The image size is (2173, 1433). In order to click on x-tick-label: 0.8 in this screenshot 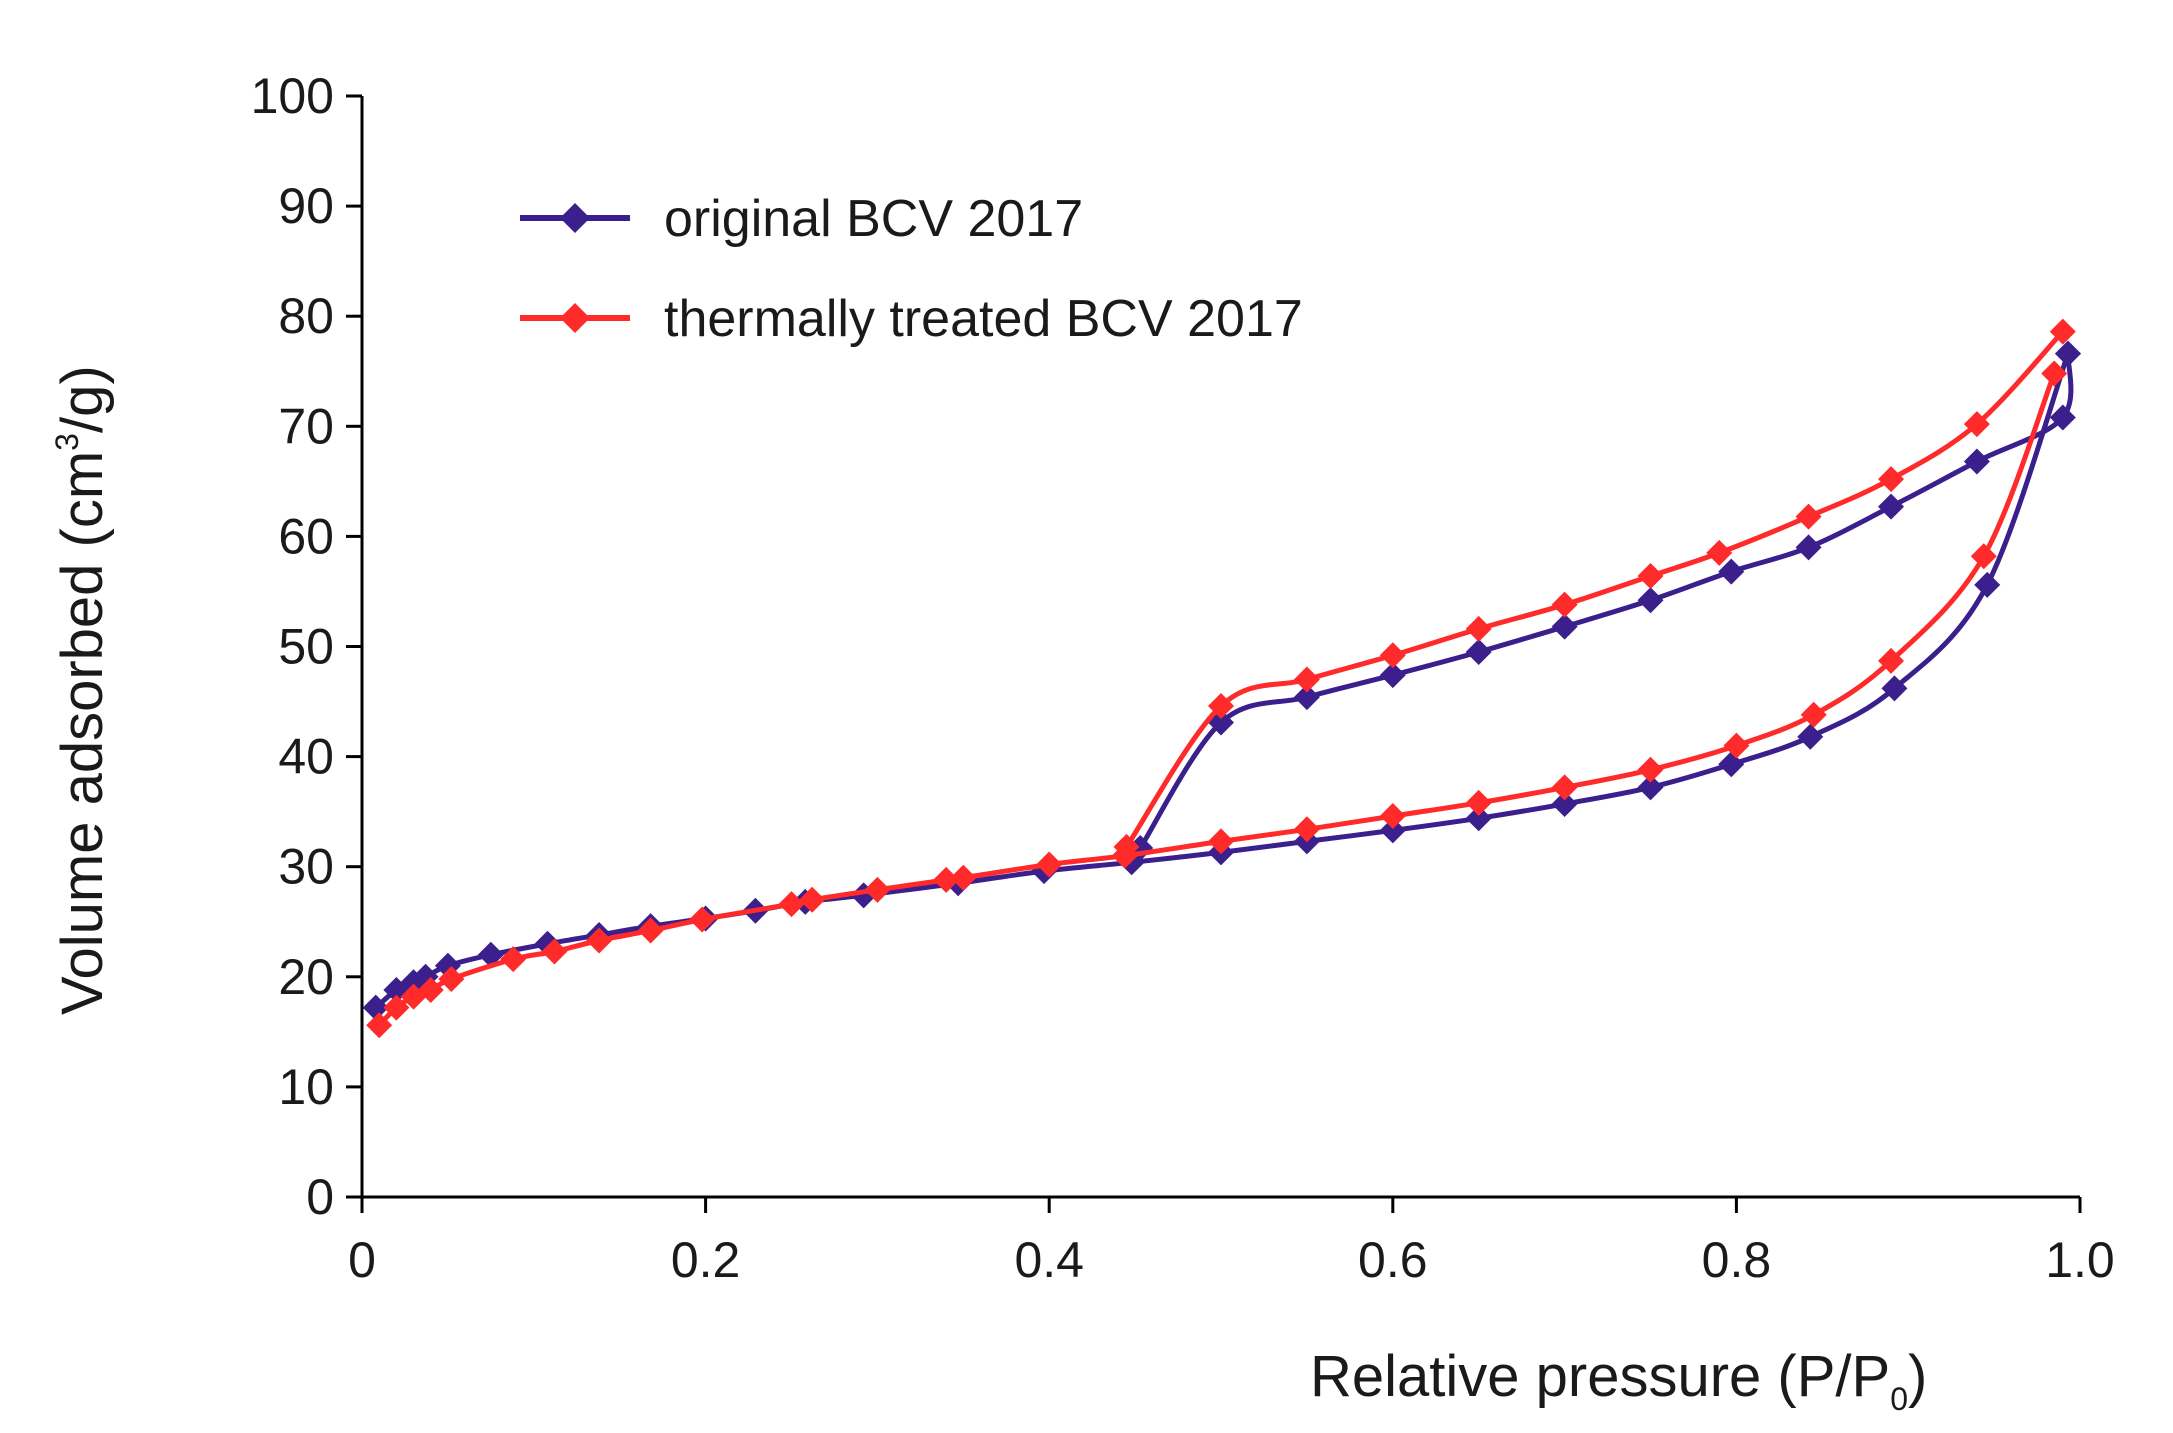, I will do `click(1737, 1260)`.